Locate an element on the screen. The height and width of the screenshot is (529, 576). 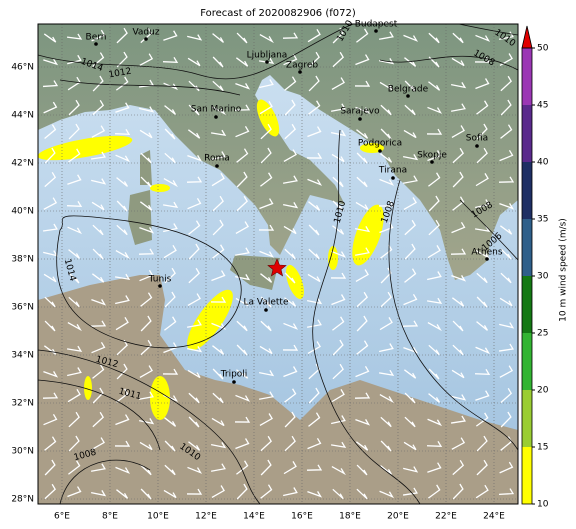
lon-label: 10°E is located at coordinates (158, 517).